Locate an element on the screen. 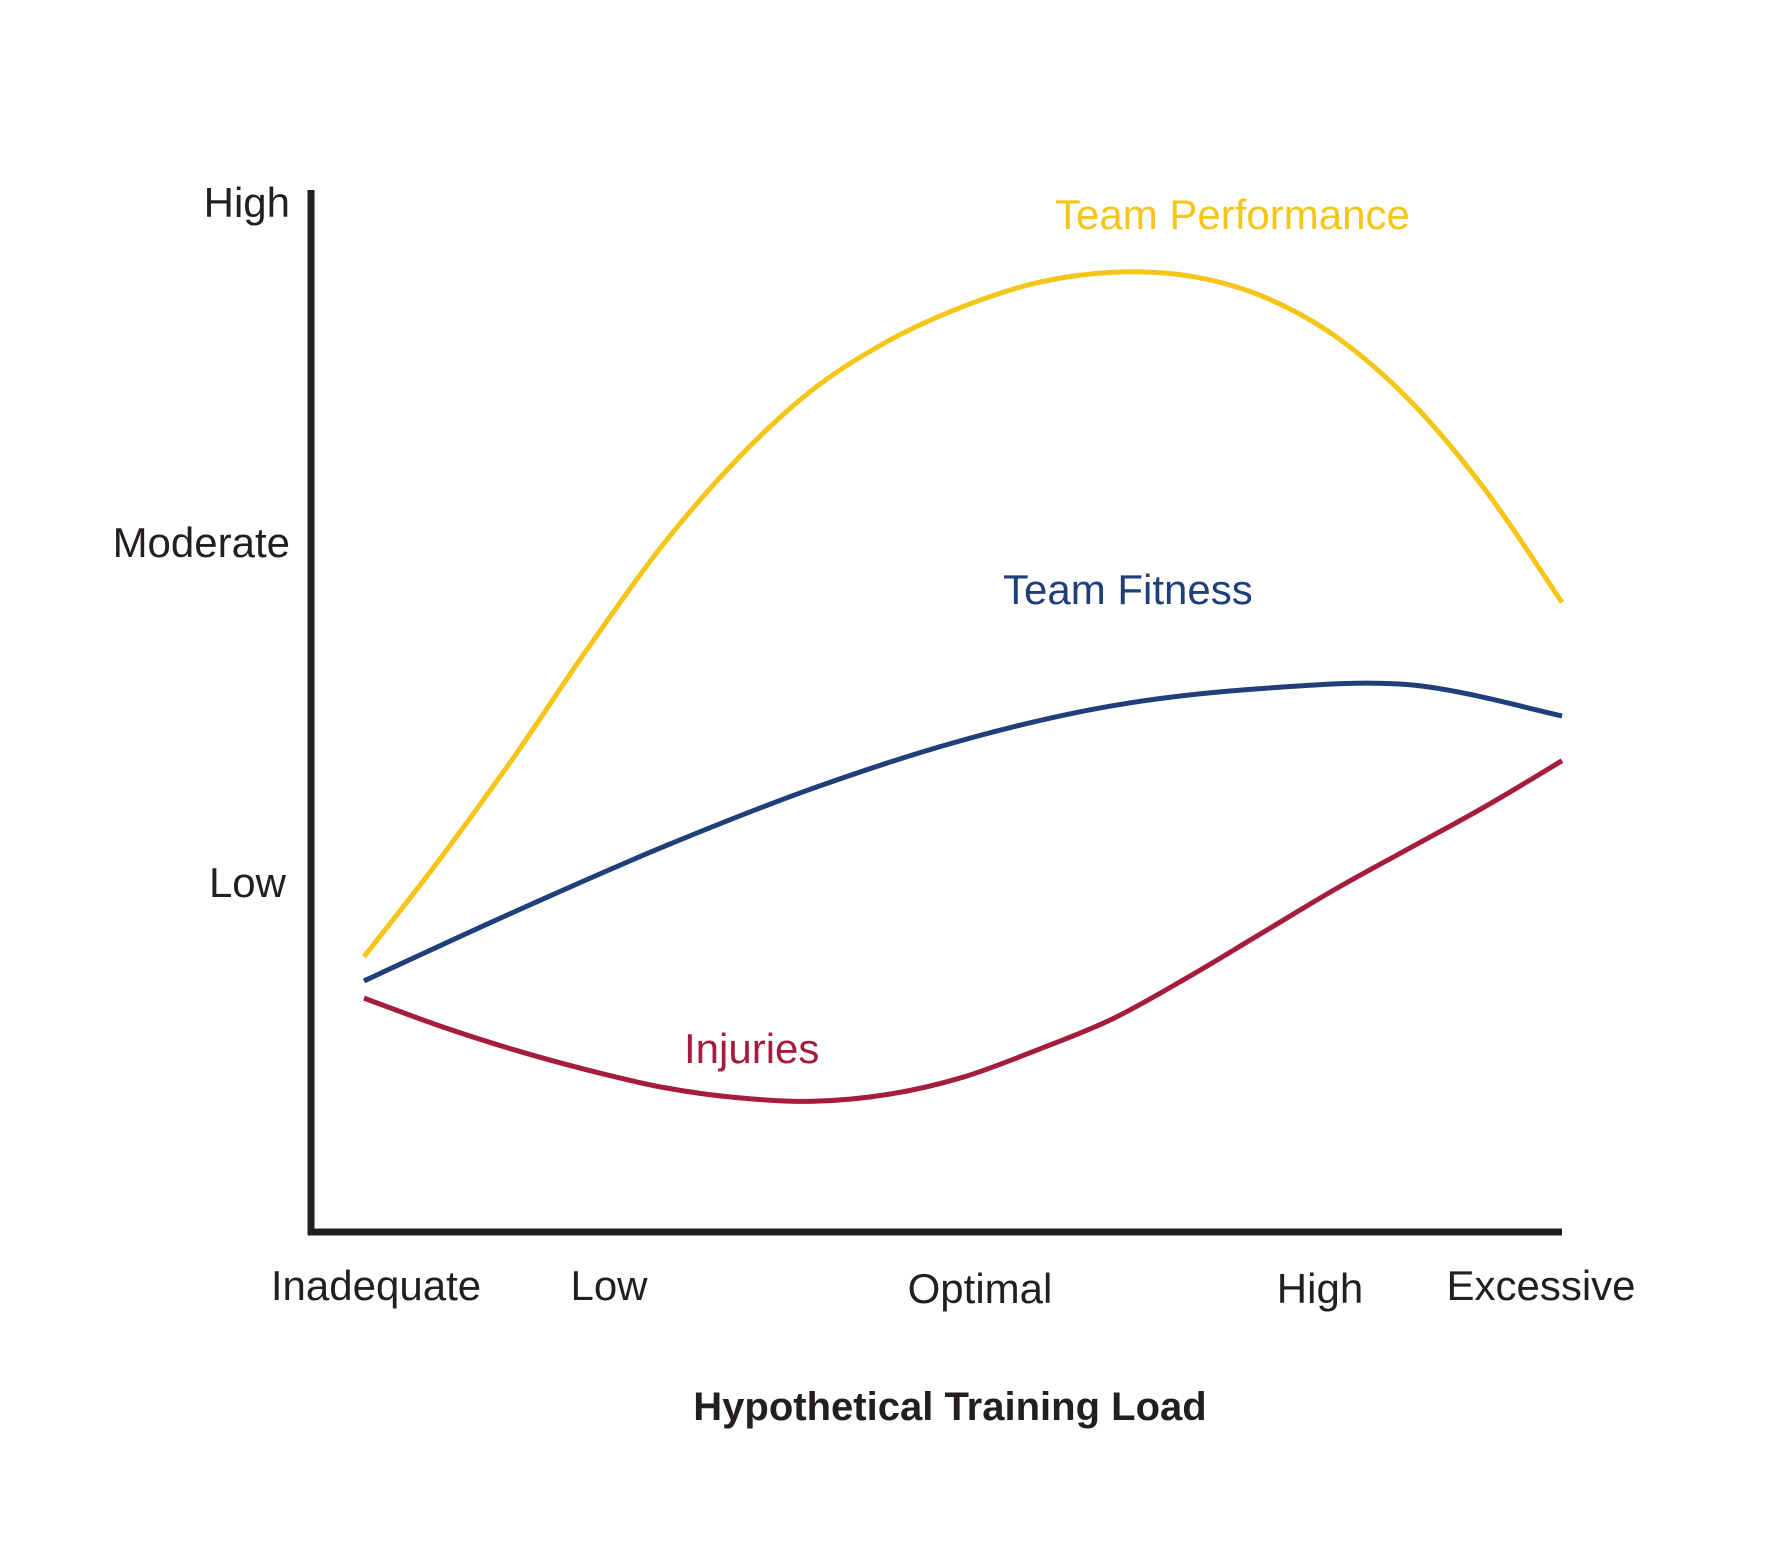  series-label-team-performance: Team Performance is located at coordinates (1232, 214).